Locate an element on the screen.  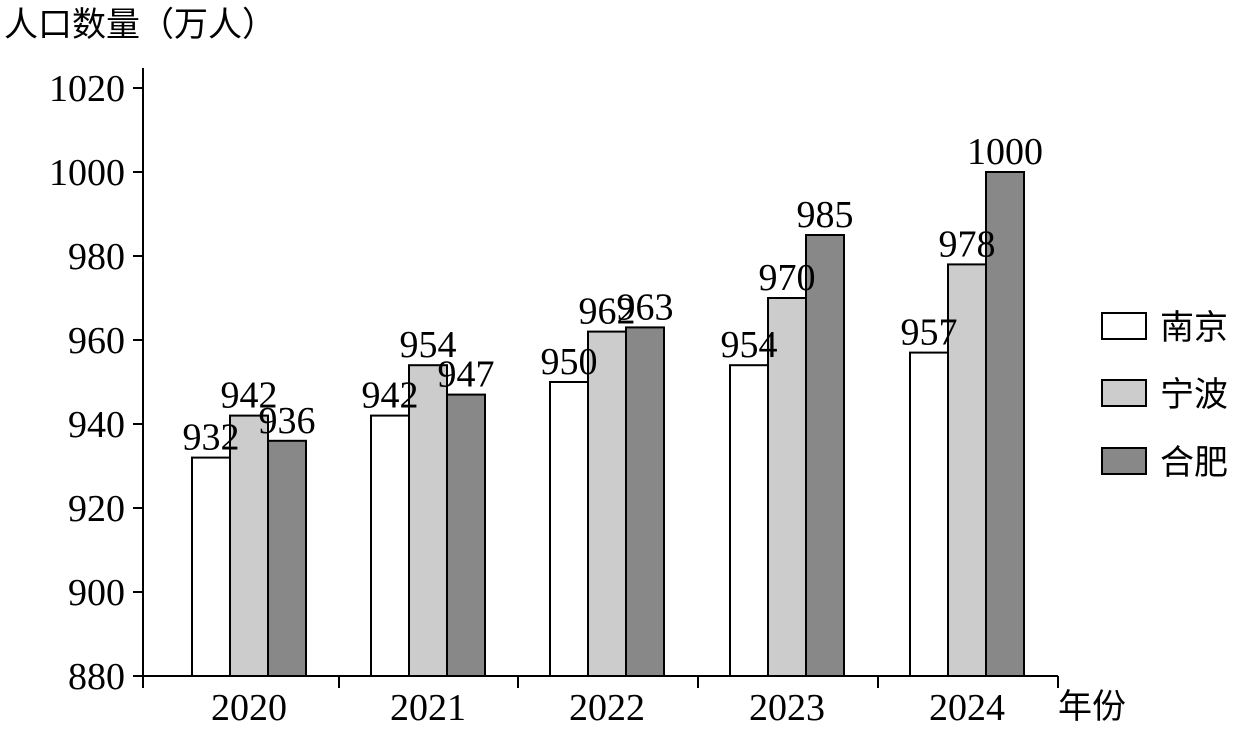
data-label: 963 is located at coordinates (645, 307).